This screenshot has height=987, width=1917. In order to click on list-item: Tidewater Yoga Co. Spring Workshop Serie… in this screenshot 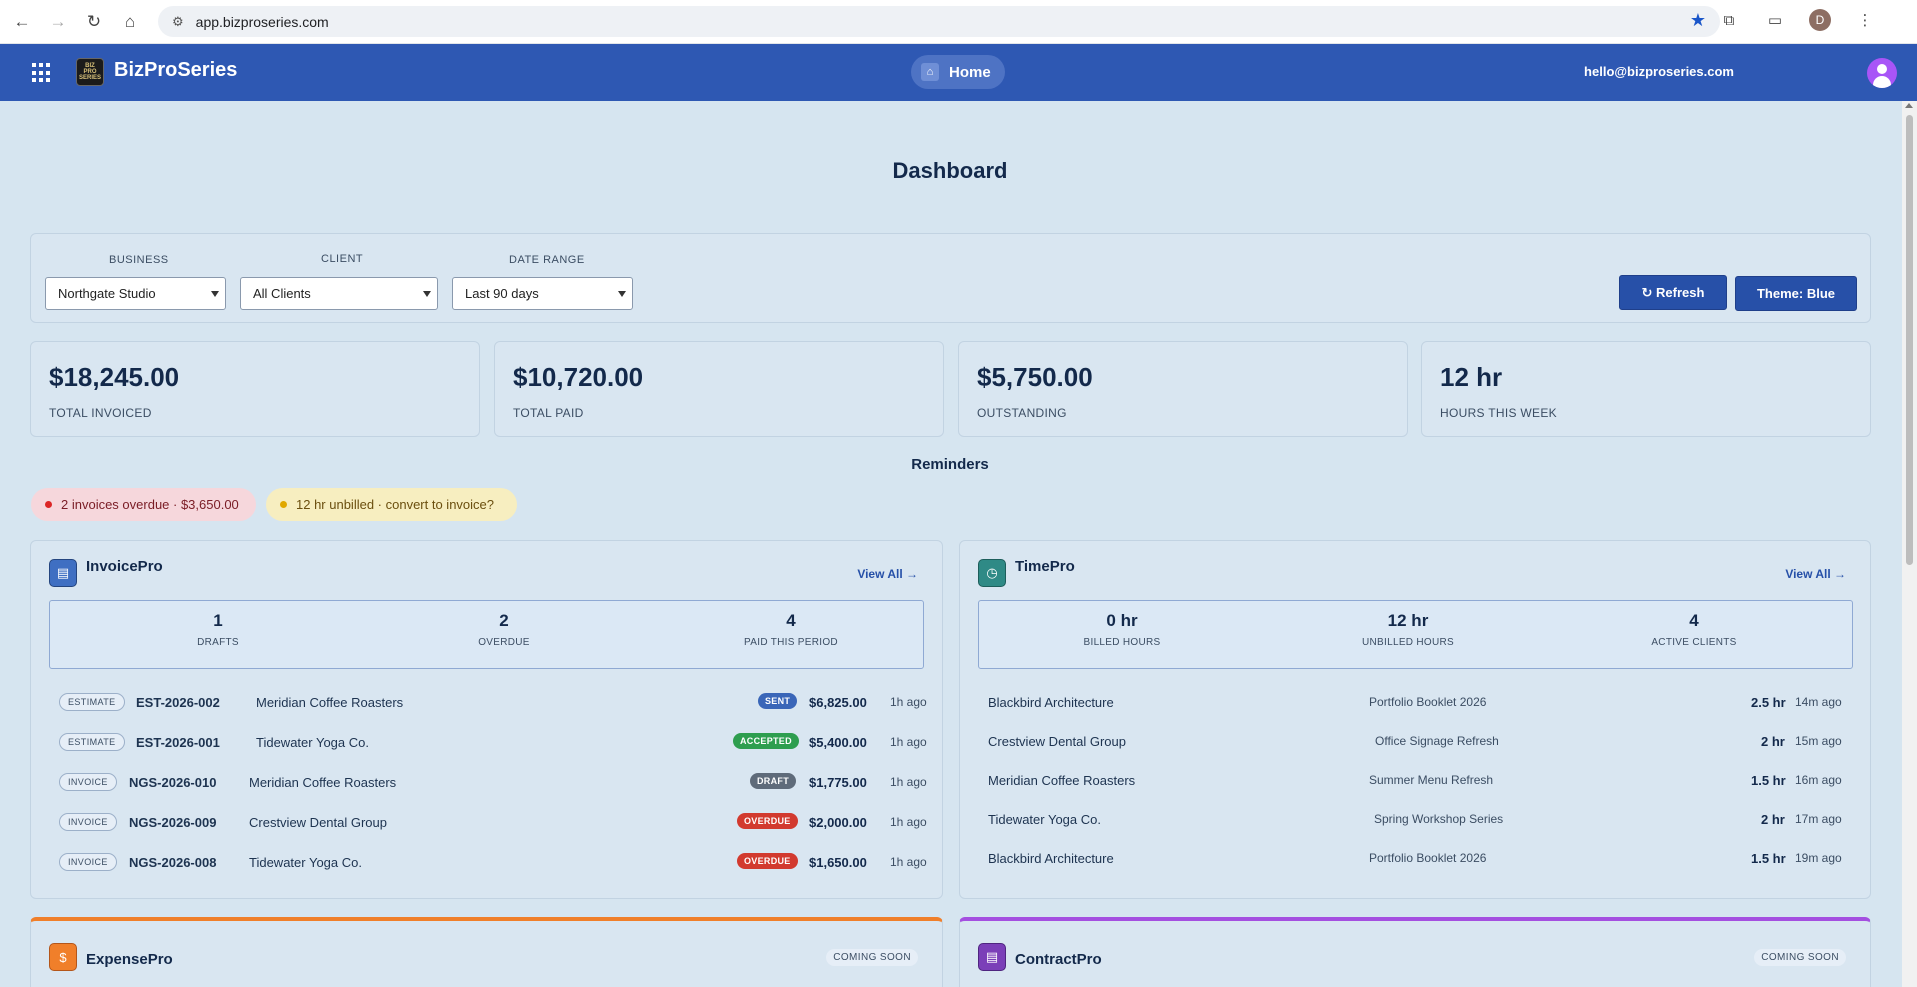, I will do `click(1415, 820)`.